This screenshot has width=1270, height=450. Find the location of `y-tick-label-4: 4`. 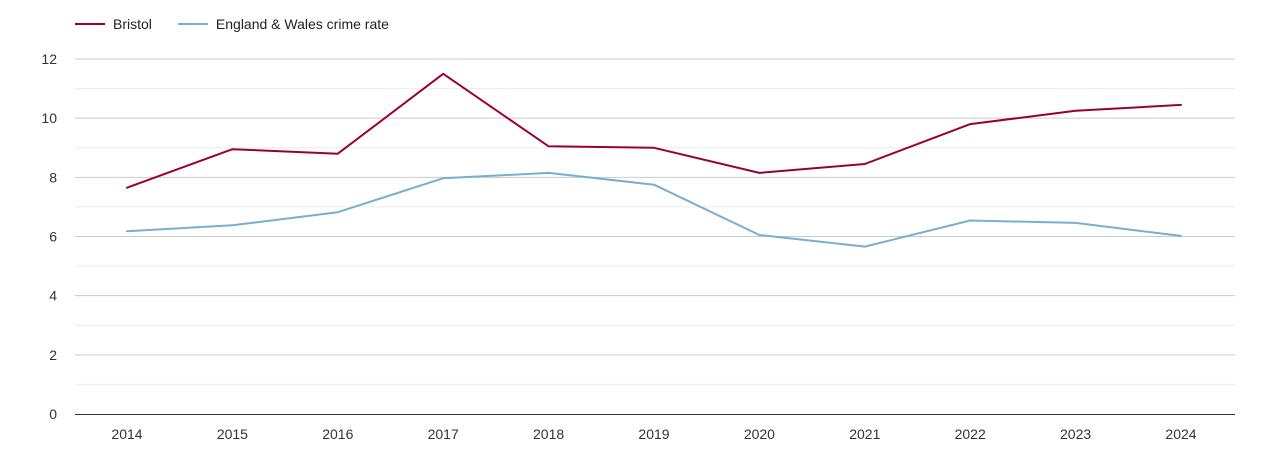

y-tick-label-4: 4 is located at coordinates (53, 296).